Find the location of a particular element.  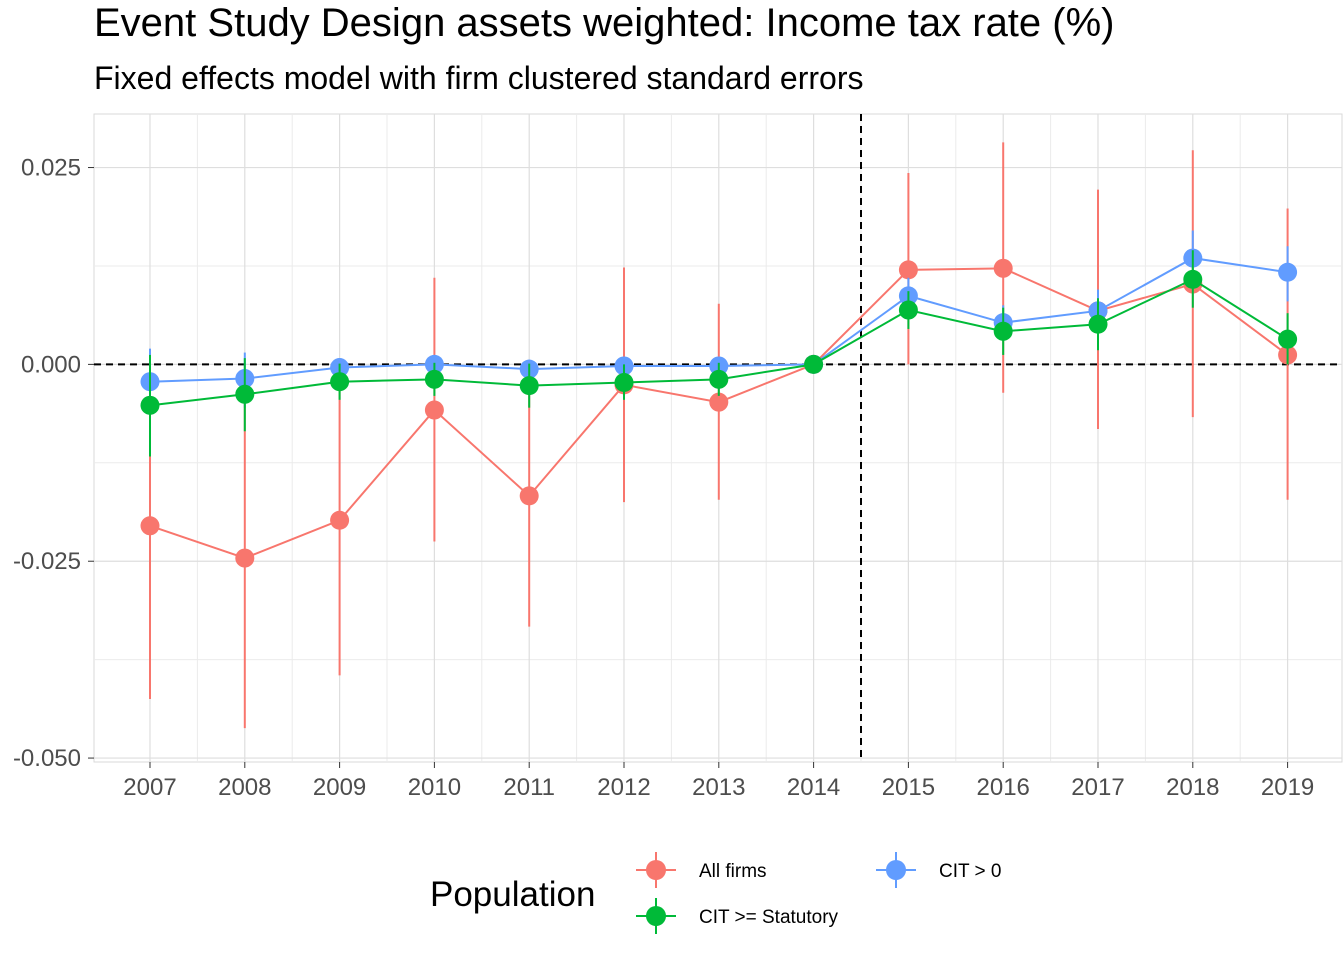

x-tick-label: 2009 is located at coordinates (339, 787).